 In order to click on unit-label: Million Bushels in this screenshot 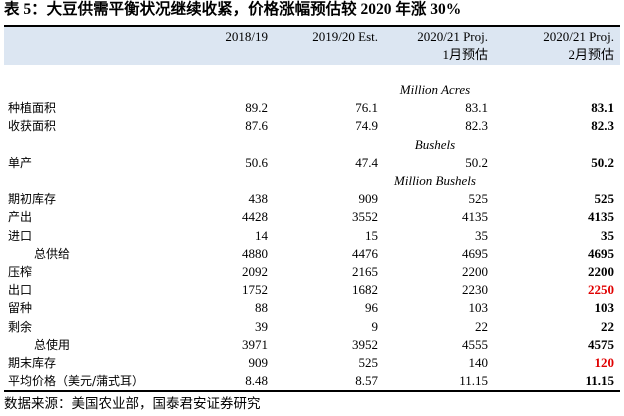, I will do `click(435, 180)`.